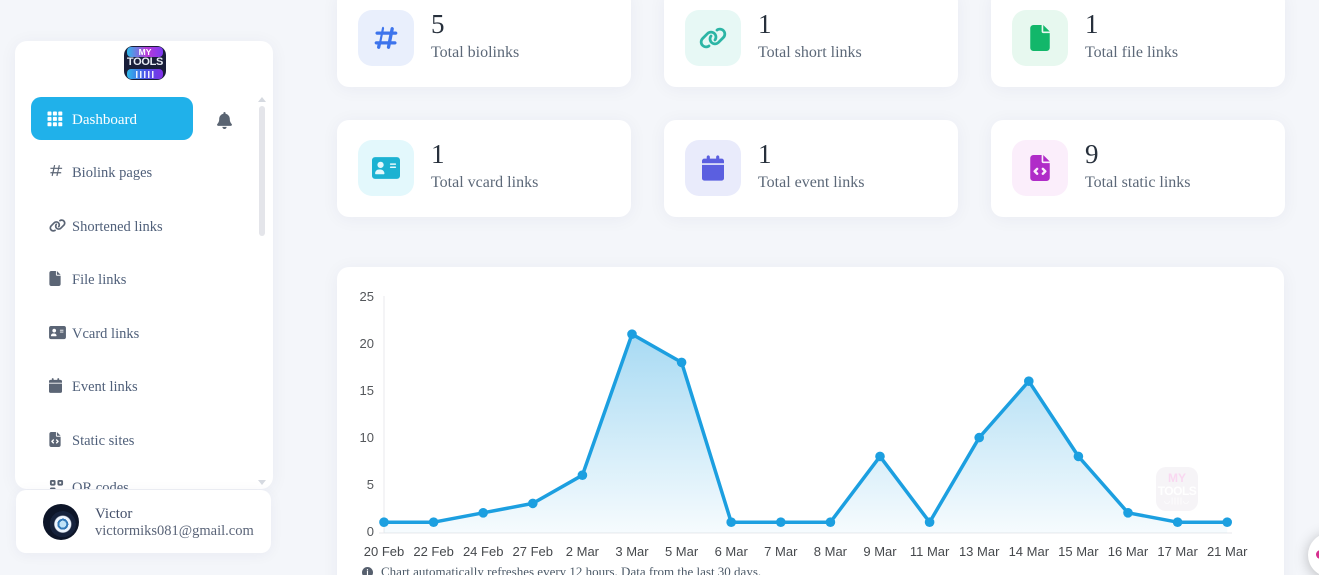 The image size is (1319, 575). What do you see at coordinates (433, 551) in the screenshot?
I see `svg-text: 22 Feb` at bounding box center [433, 551].